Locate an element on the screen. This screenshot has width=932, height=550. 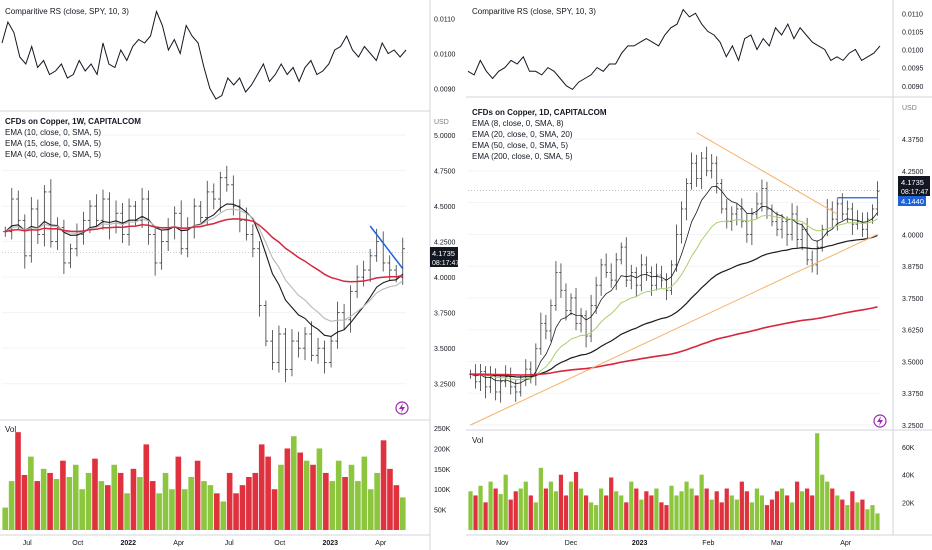
right-indicator-4: EMA (200, close, 0, SMA, 5) is located at coordinates (522, 156).